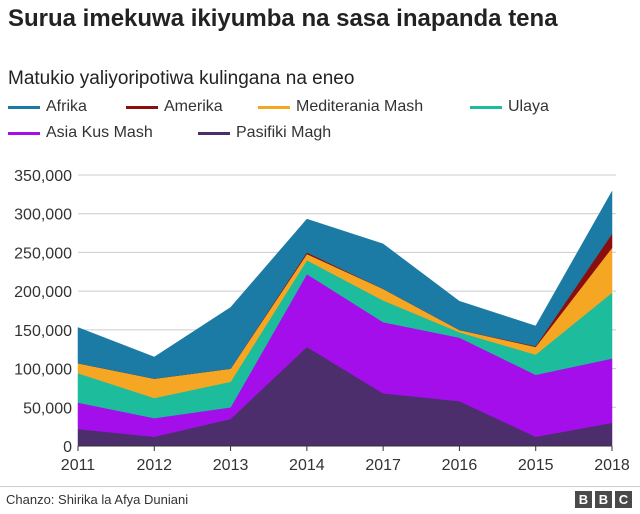  What do you see at coordinates (47, 408) in the screenshot?
I see `y-tick-label: 50,000` at bounding box center [47, 408].